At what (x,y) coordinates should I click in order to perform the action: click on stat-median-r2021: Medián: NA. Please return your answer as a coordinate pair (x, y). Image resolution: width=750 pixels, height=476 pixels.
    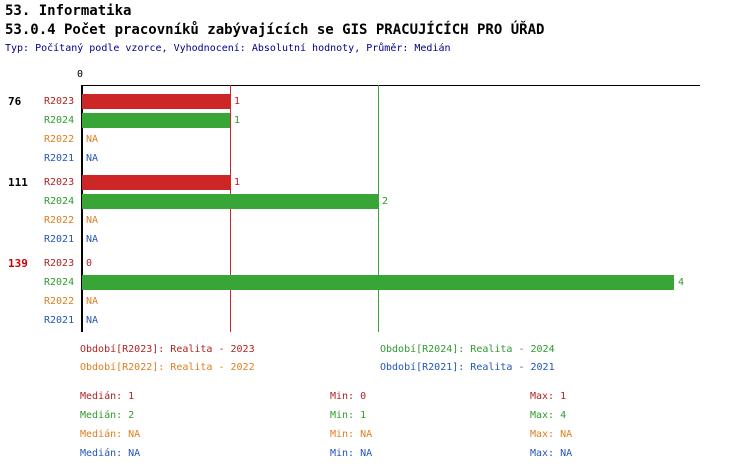
    Looking at the image, I should click on (110, 453).